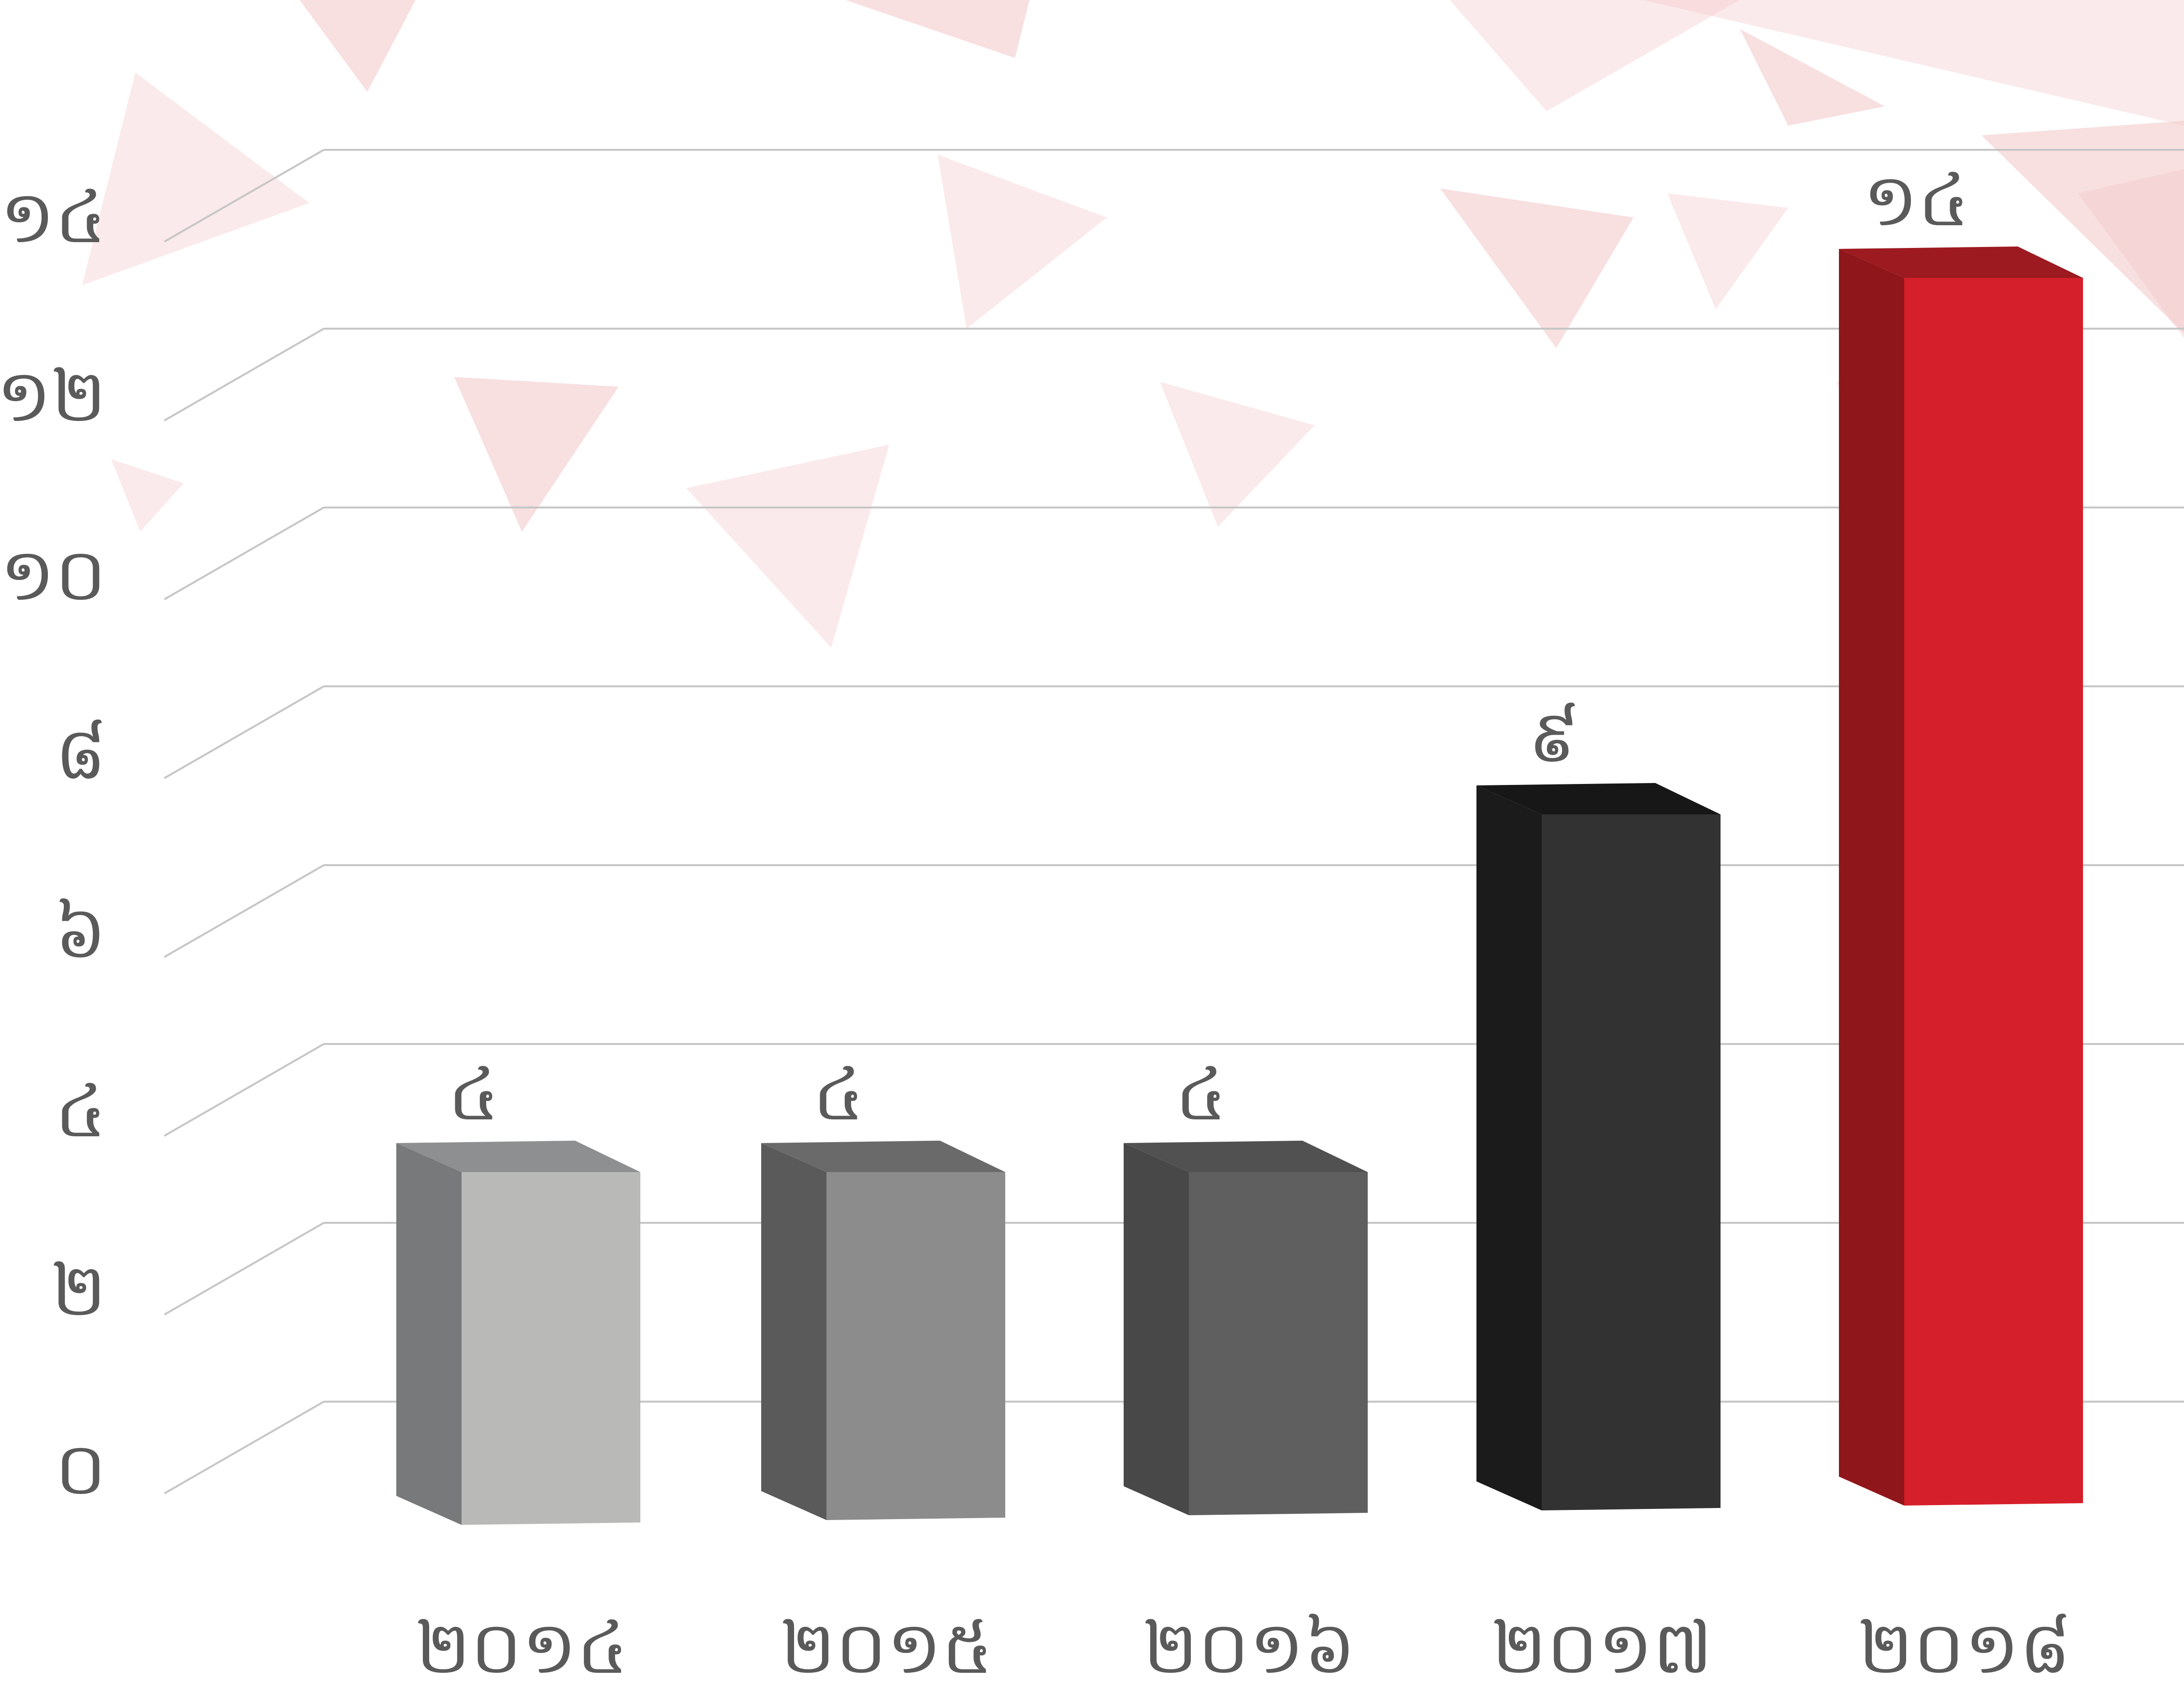 This screenshot has height=1696, width=2184. I want to click on value-label-4: ១៤, so click(1916, 201).